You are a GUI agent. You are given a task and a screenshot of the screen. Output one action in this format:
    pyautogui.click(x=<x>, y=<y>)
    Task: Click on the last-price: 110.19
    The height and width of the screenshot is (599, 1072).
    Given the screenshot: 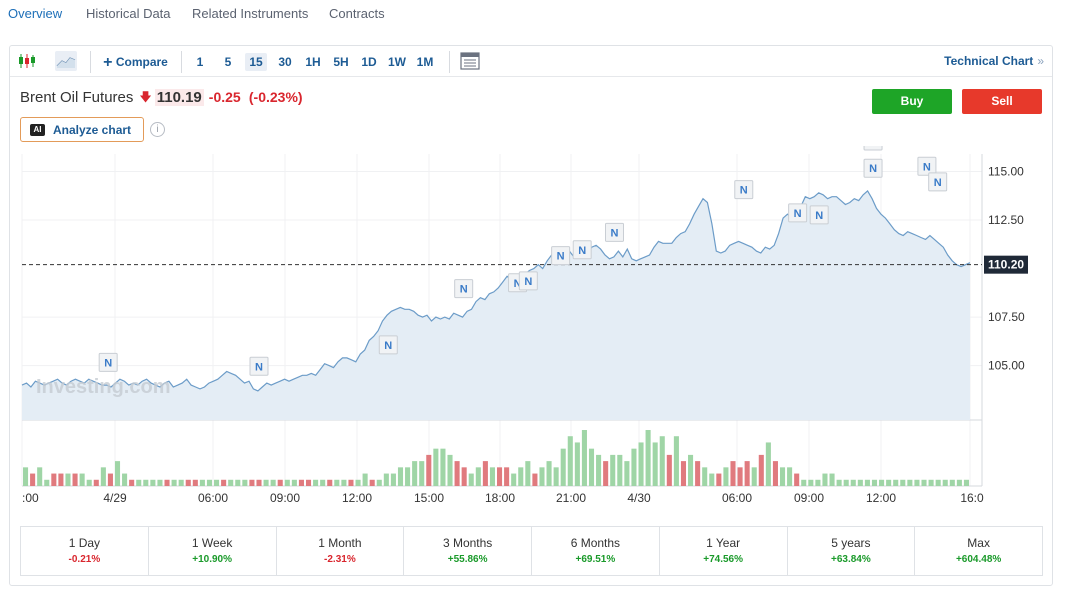 What is the action you would take?
    pyautogui.click(x=179, y=97)
    